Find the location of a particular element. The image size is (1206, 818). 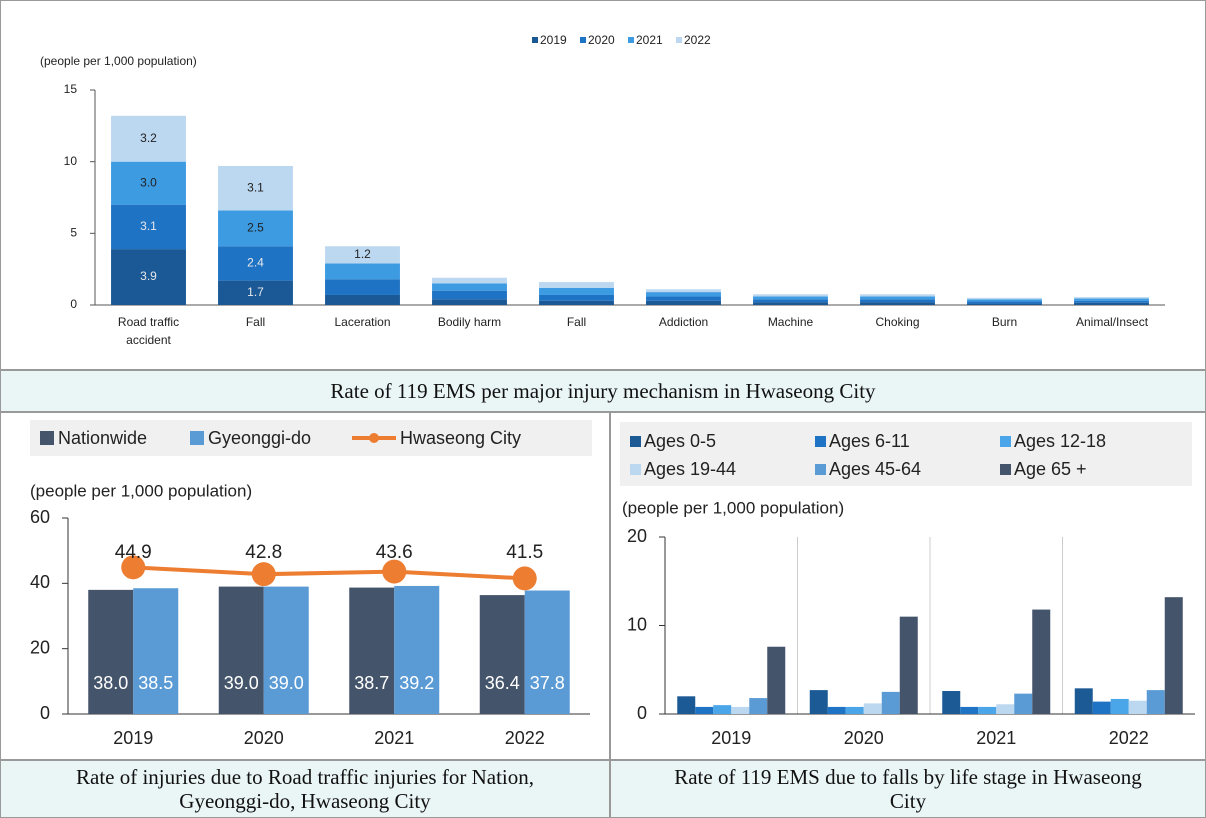

x-tick-label: Addiction is located at coordinates (683, 322).